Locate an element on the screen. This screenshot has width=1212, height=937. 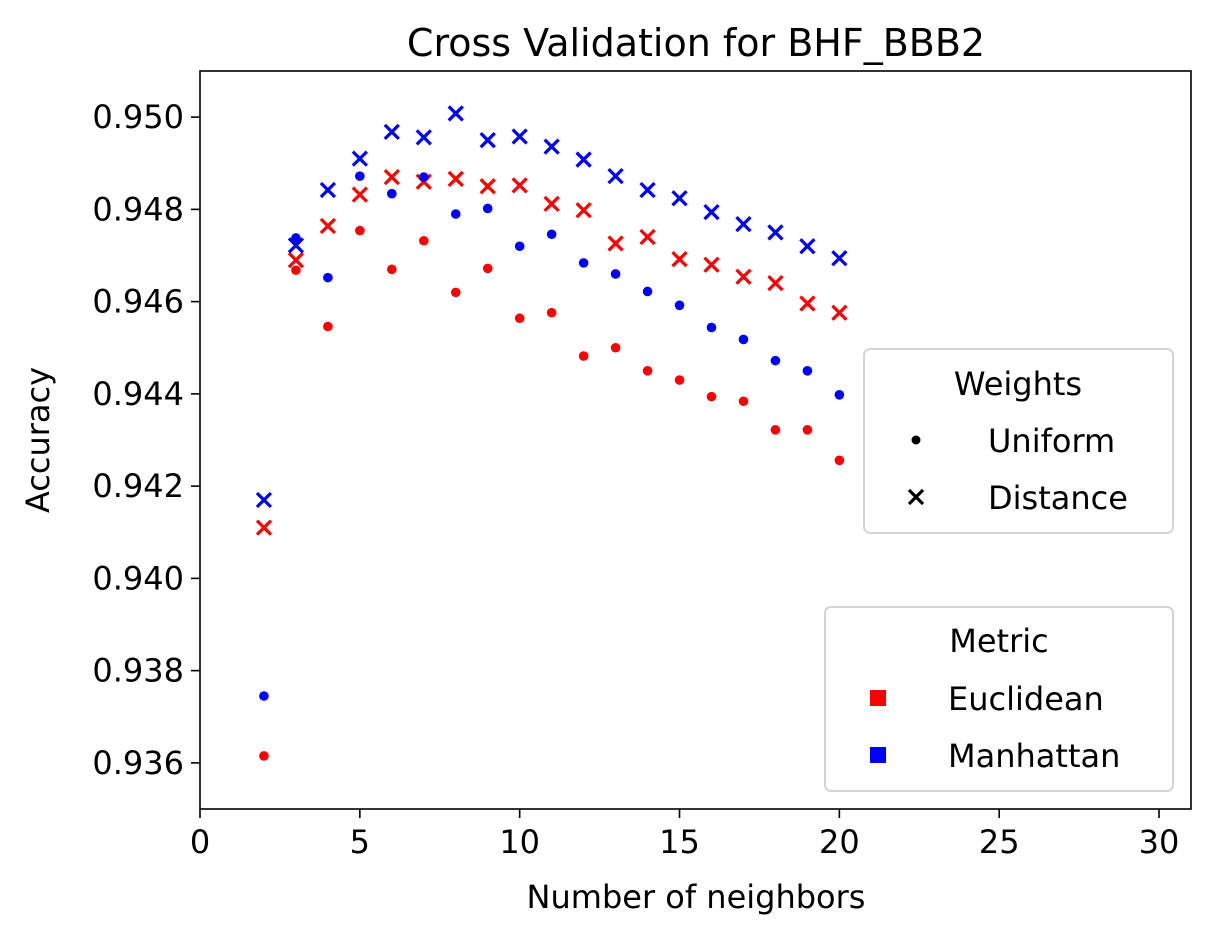
y-axis: 0.936 0.938 0.940 0.942 0.944 0.946 0.948 0.950 is located at coordinates (146, 440).